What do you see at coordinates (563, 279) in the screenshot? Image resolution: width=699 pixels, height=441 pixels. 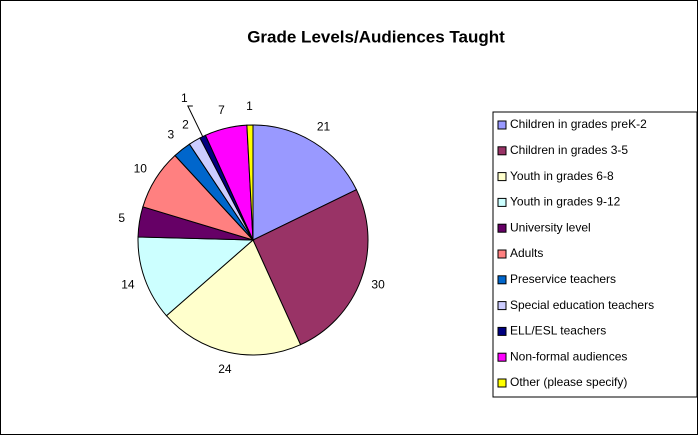 I see `legend-label: Preservice teachers` at bounding box center [563, 279].